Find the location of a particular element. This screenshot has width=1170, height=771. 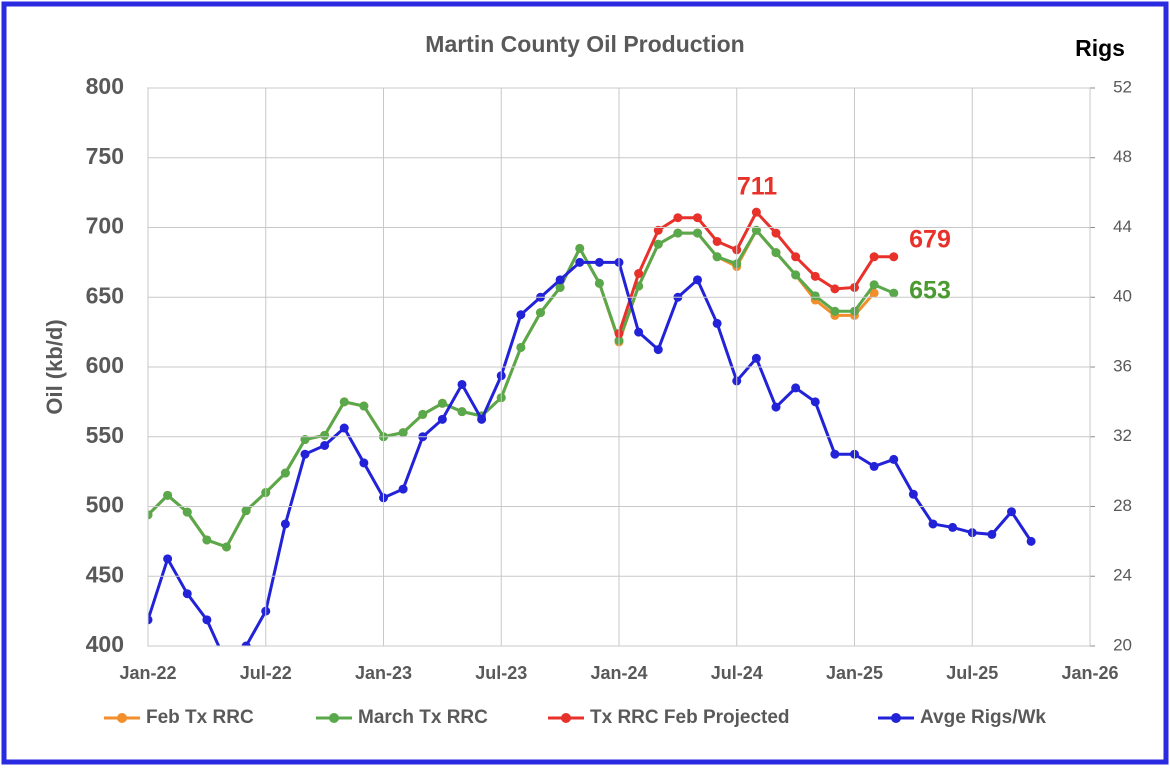

x-tick-label: Jan-24 is located at coordinates (618, 673).